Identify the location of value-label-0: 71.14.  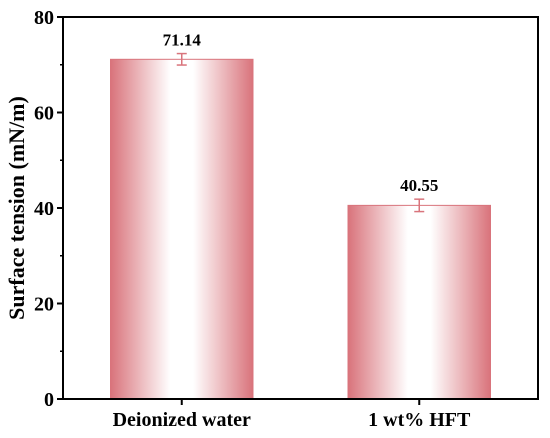
(182, 40).